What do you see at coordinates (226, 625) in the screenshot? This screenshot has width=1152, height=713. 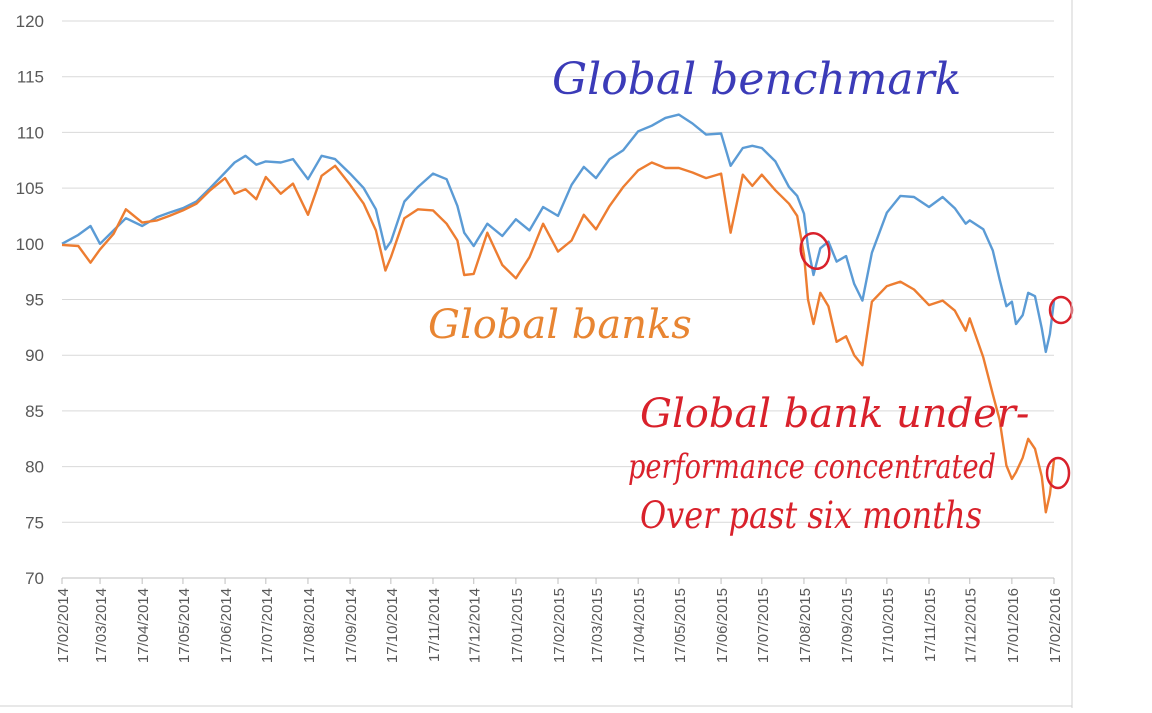 I see `x-tick-label: 17/06/2014` at bounding box center [226, 625].